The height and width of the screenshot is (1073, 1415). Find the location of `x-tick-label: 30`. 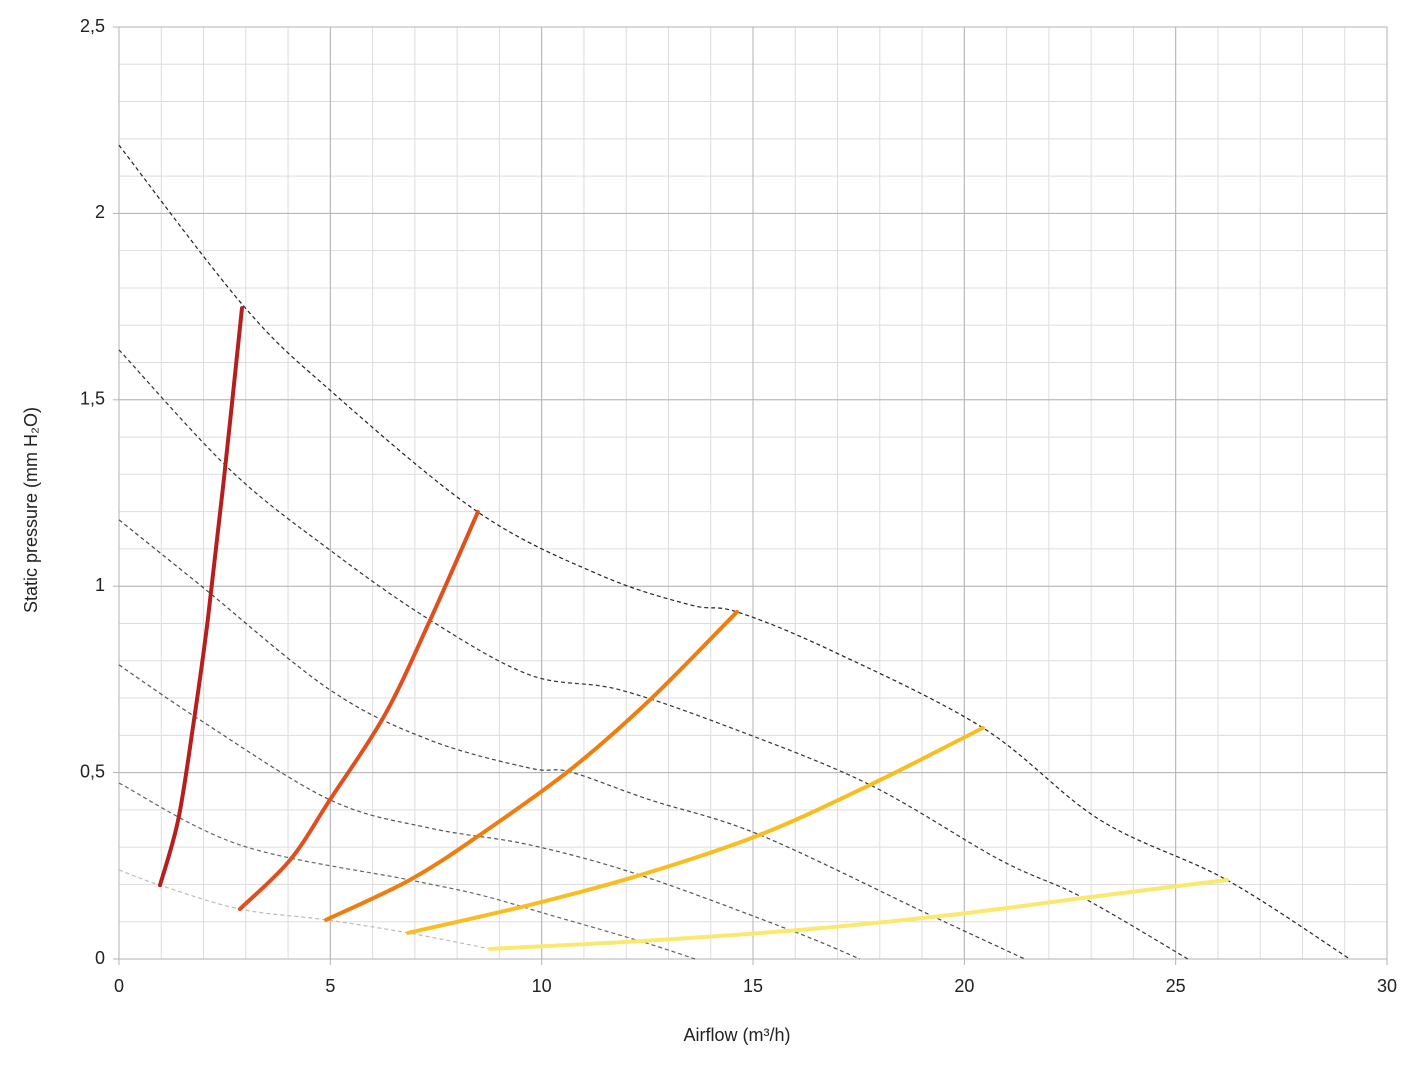

x-tick-label: 30 is located at coordinates (1387, 986).